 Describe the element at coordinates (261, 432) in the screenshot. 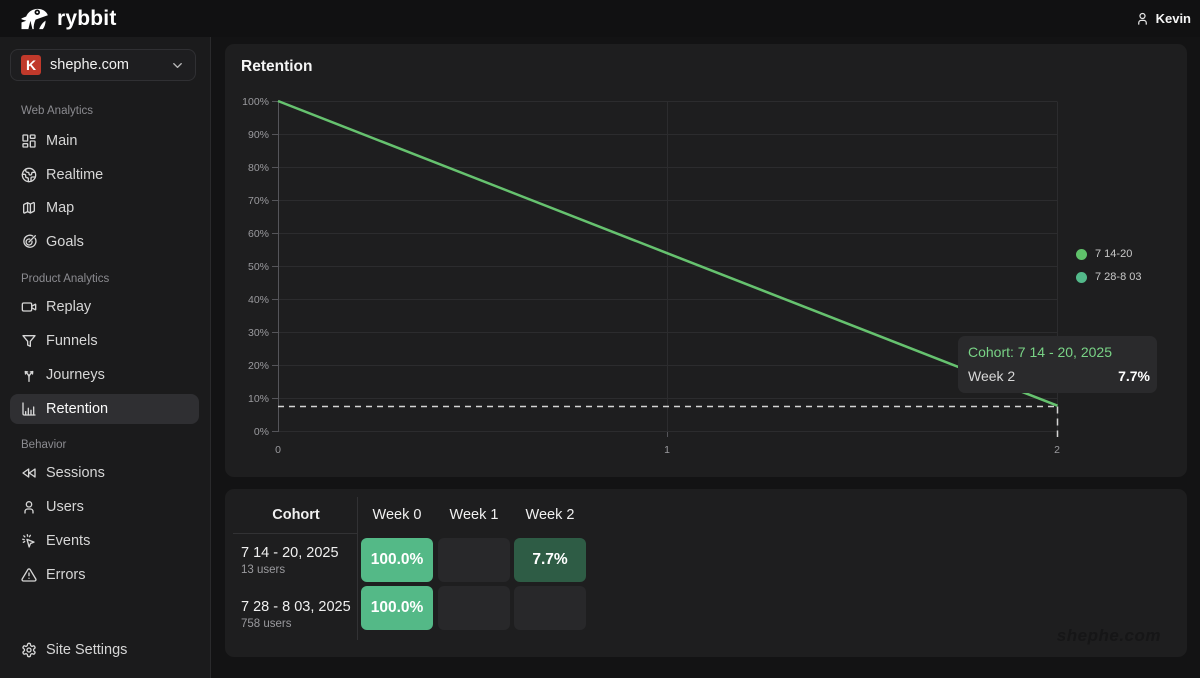

I see `svg-text: 0%` at that location.